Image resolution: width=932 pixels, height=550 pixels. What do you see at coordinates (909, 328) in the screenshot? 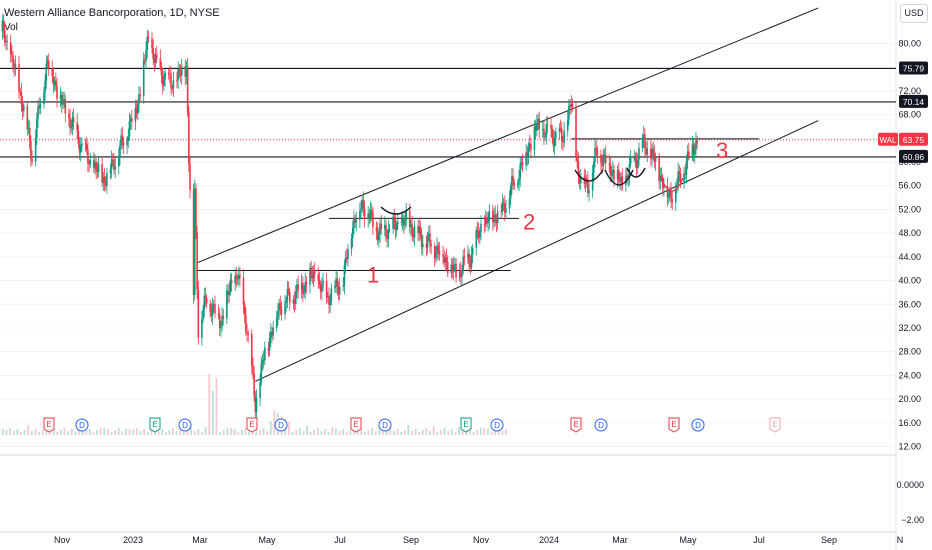
I see `price-tick-label: 32.00` at bounding box center [909, 328].